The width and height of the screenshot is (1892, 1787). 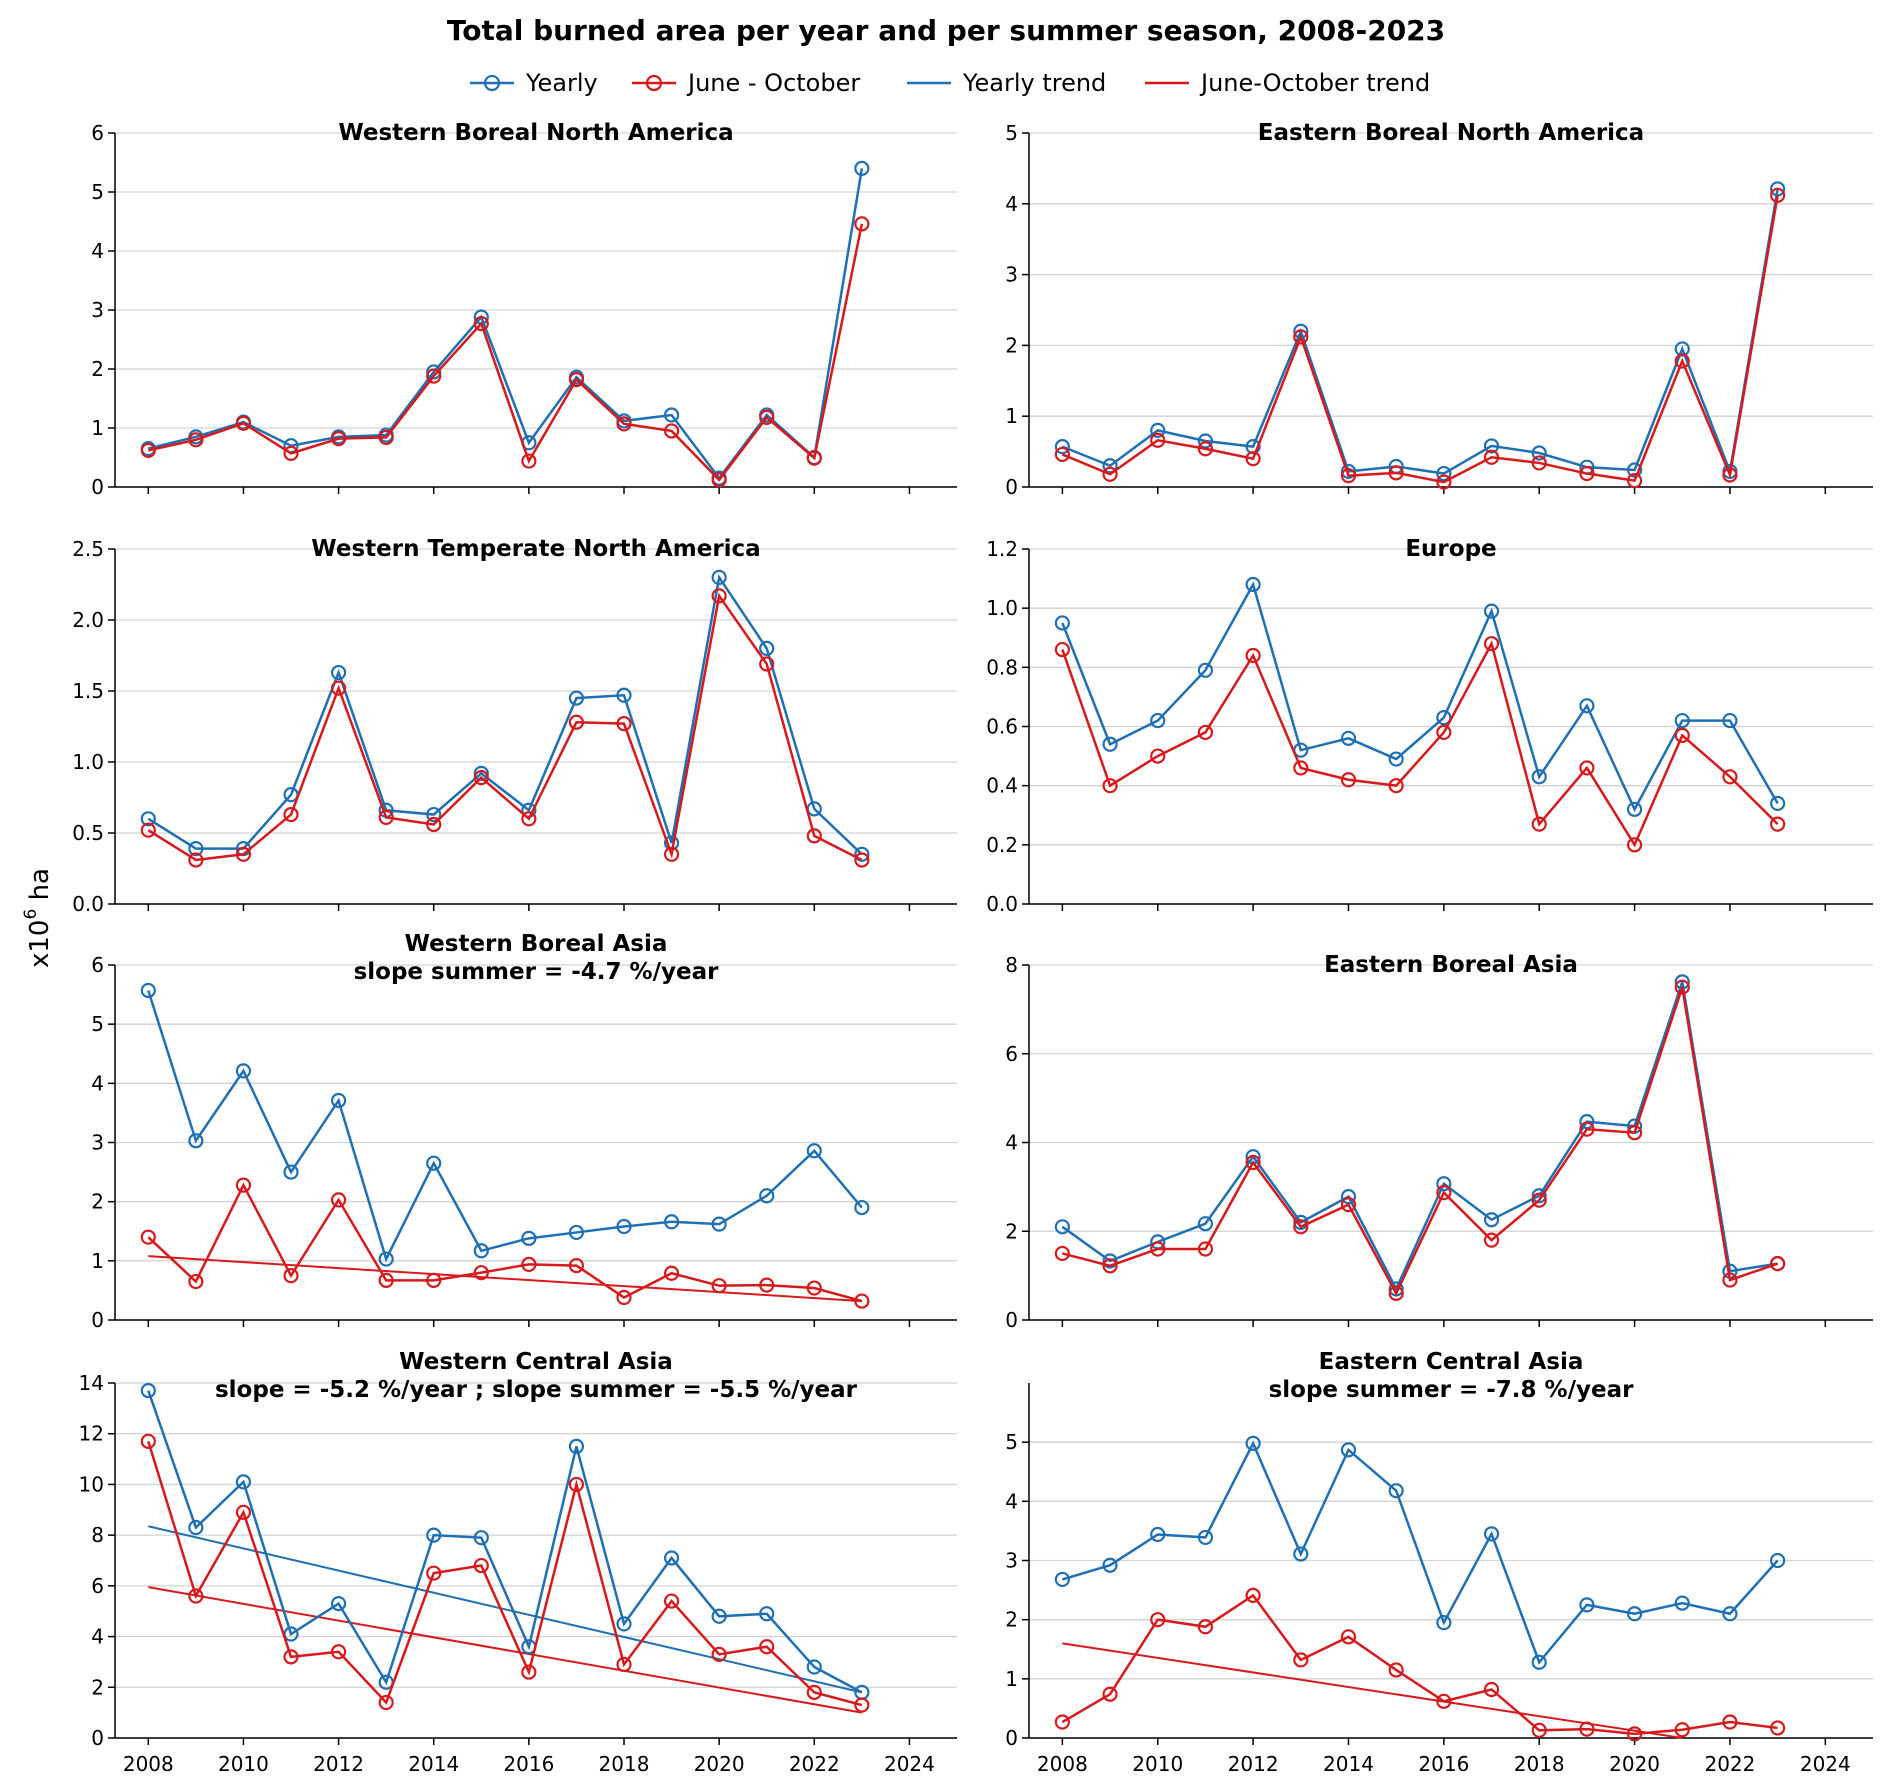 What do you see at coordinates (1011, 1320) in the screenshot?
I see `y-tick-label: 0` at bounding box center [1011, 1320].